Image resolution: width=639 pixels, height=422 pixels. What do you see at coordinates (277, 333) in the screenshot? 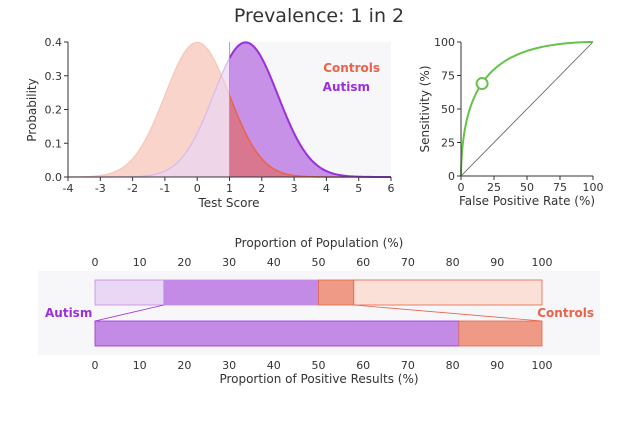
I see `positive-autism-segment` at bounding box center [277, 333].